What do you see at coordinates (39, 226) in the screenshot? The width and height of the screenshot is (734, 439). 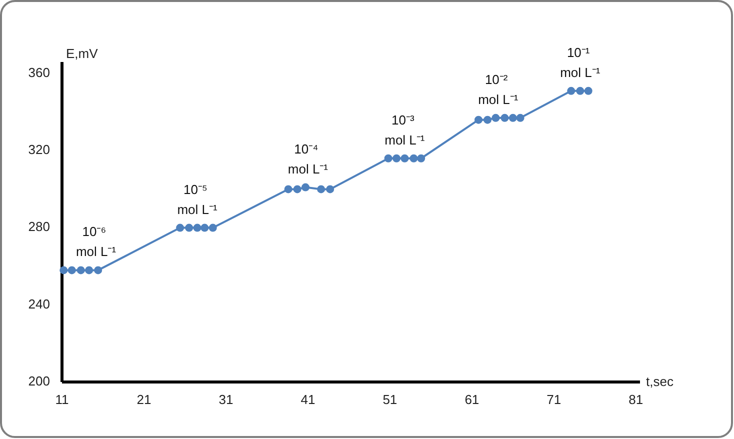 I see `y-tick-label: 280` at bounding box center [39, 226].